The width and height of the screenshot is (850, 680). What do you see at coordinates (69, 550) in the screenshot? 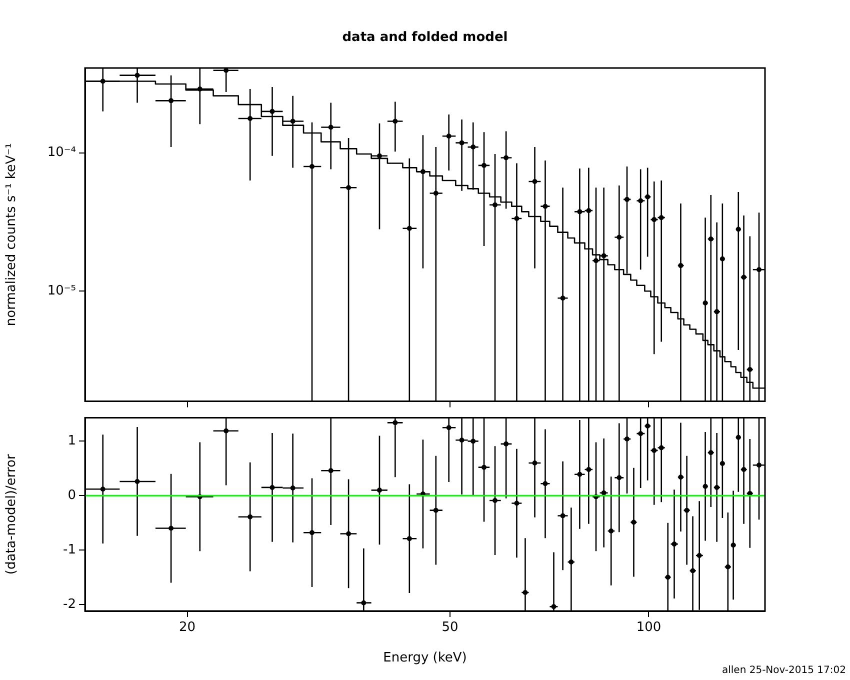
I see `y-tick-label: -1` at bounding box center [69, 550].